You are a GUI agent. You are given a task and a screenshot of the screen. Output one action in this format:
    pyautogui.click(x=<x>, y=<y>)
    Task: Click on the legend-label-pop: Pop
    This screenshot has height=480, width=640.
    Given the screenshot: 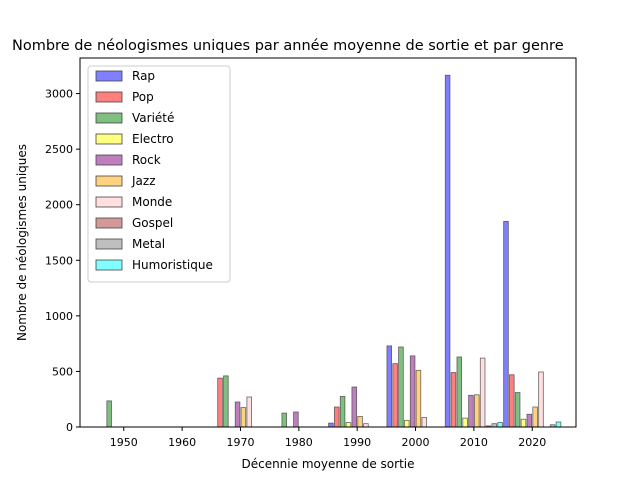 What is the action you would take?
    pyautogui.click(x=143, y=97)
    